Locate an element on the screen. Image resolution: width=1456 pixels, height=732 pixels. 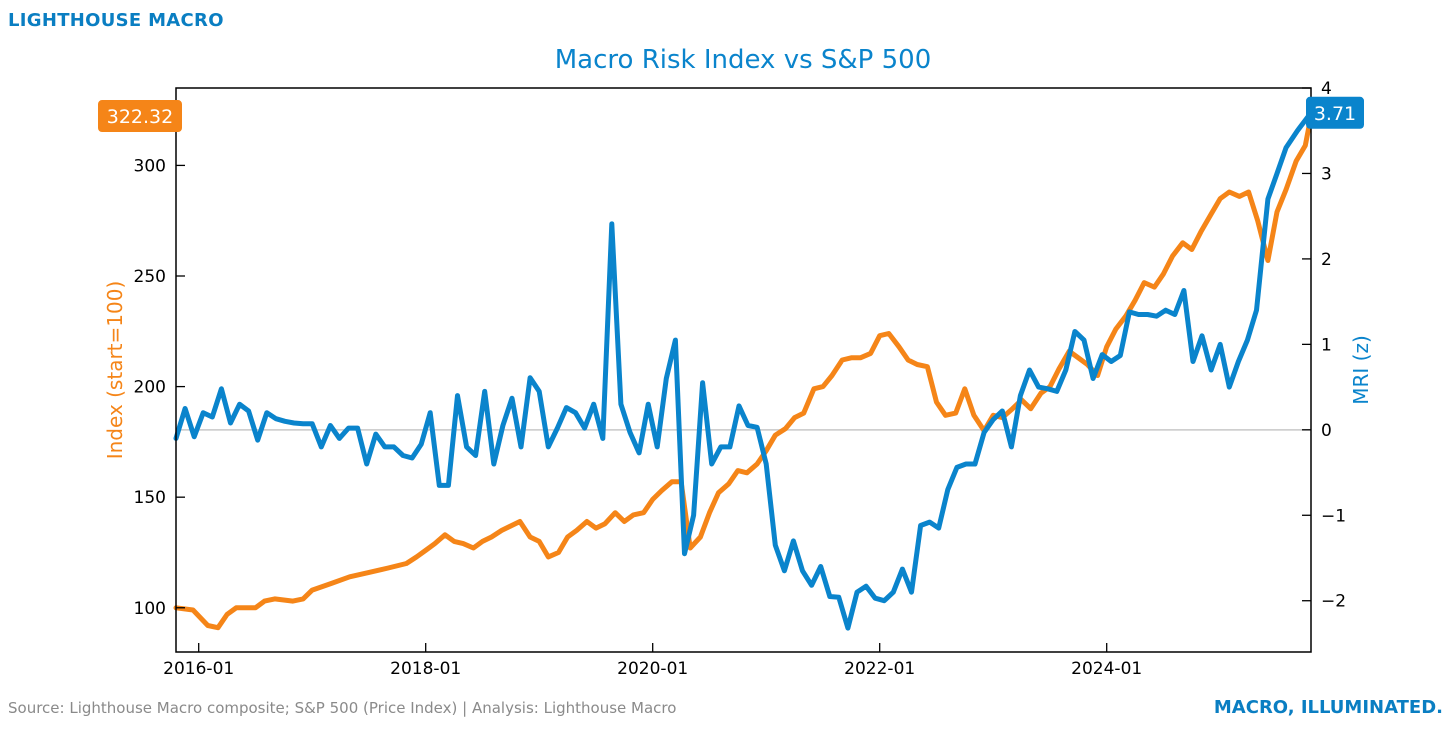
right-y-tick-label: 2 is located at coordinates (1326, 260).